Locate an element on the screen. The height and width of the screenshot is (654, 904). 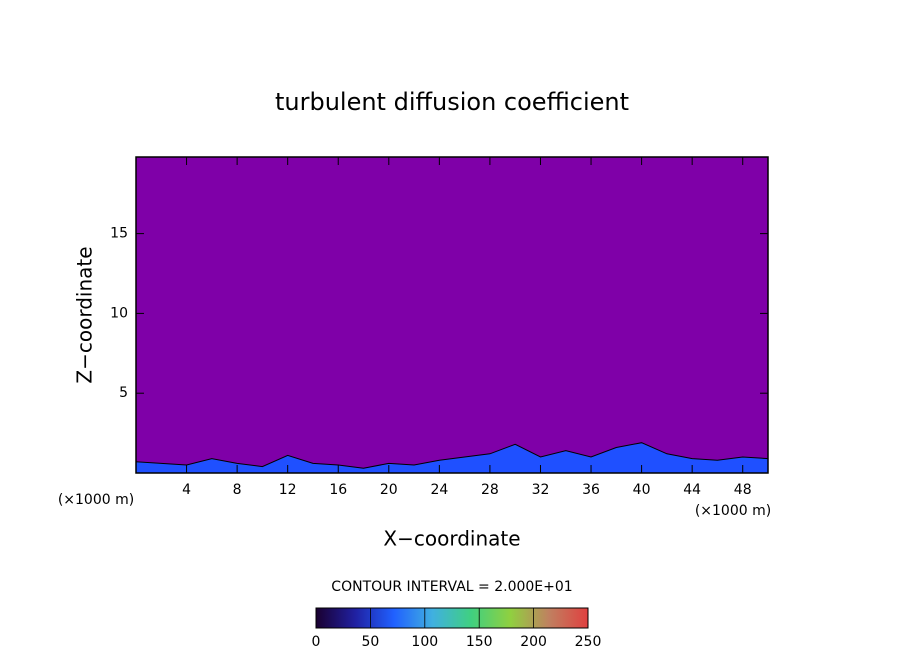
x-tick-label: 28 is located at coordinates (490, 490).